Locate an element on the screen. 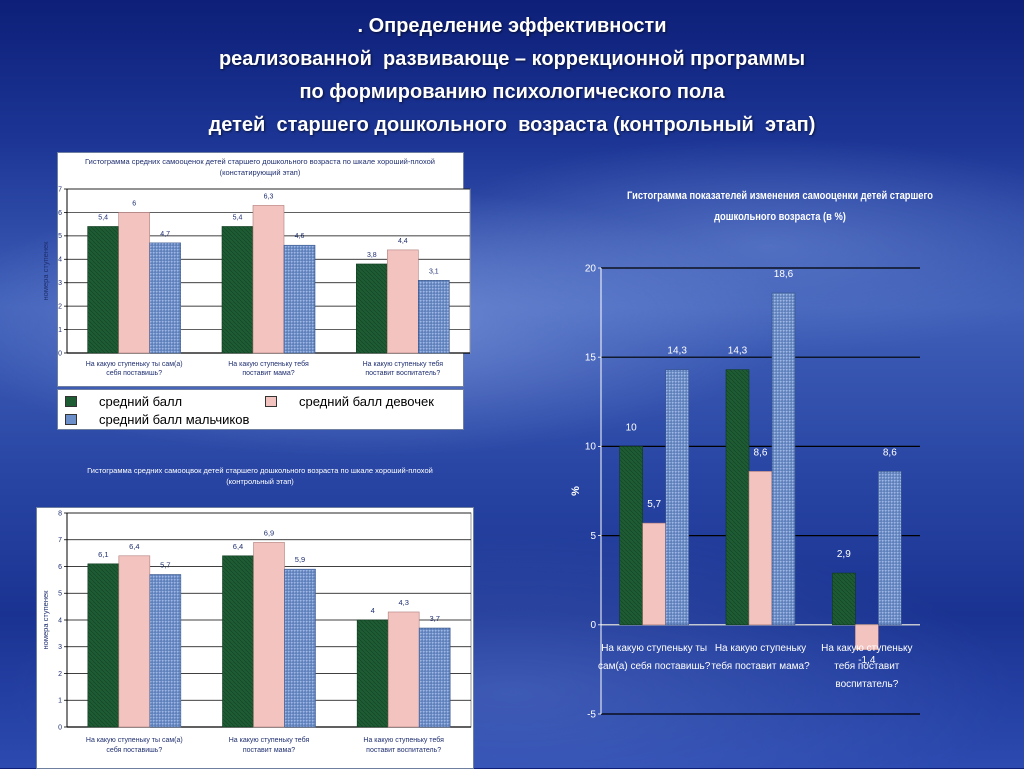 The width and height of the screenshot is (1024, 769). chart2-data-label: 5,7 is located at coordinates (165, 565).